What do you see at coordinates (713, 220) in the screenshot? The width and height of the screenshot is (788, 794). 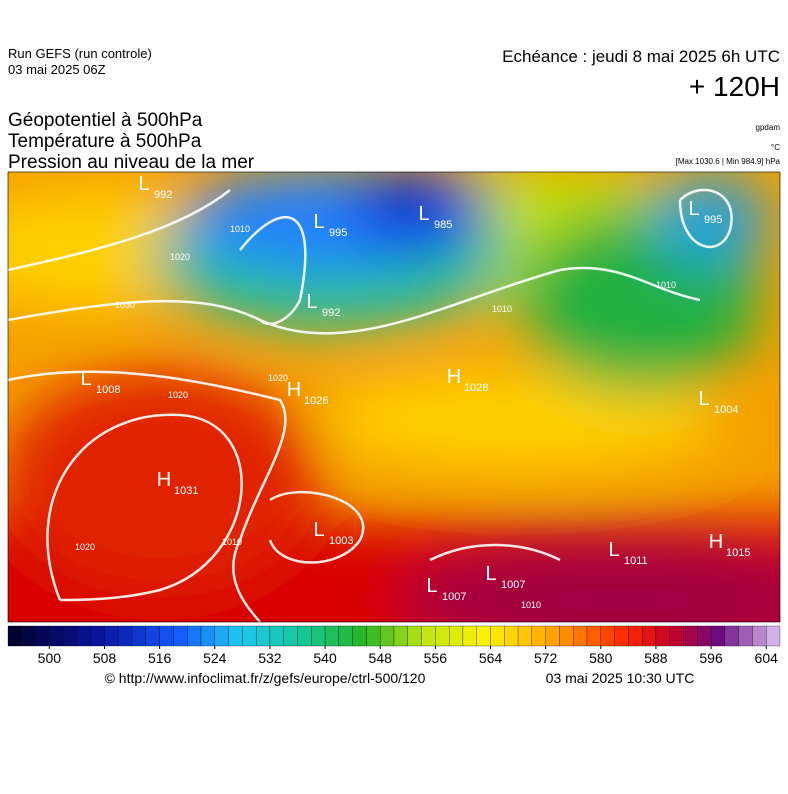 I see `center-value: 995` at bounding box center [713, 220].